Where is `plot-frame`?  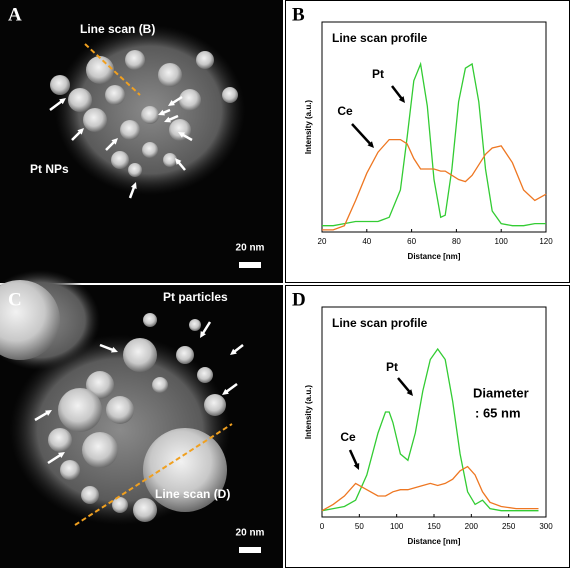 plot-frame is located at coordinates (434, 127).